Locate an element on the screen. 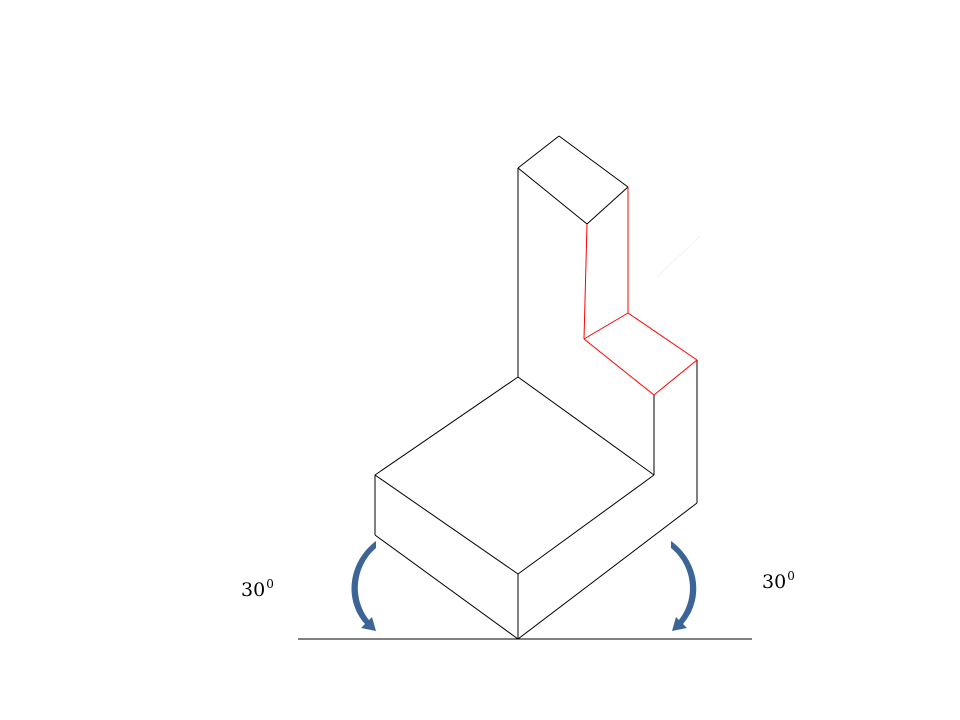  left-angle-exponent: 0 is located at coordinates (270, 584).